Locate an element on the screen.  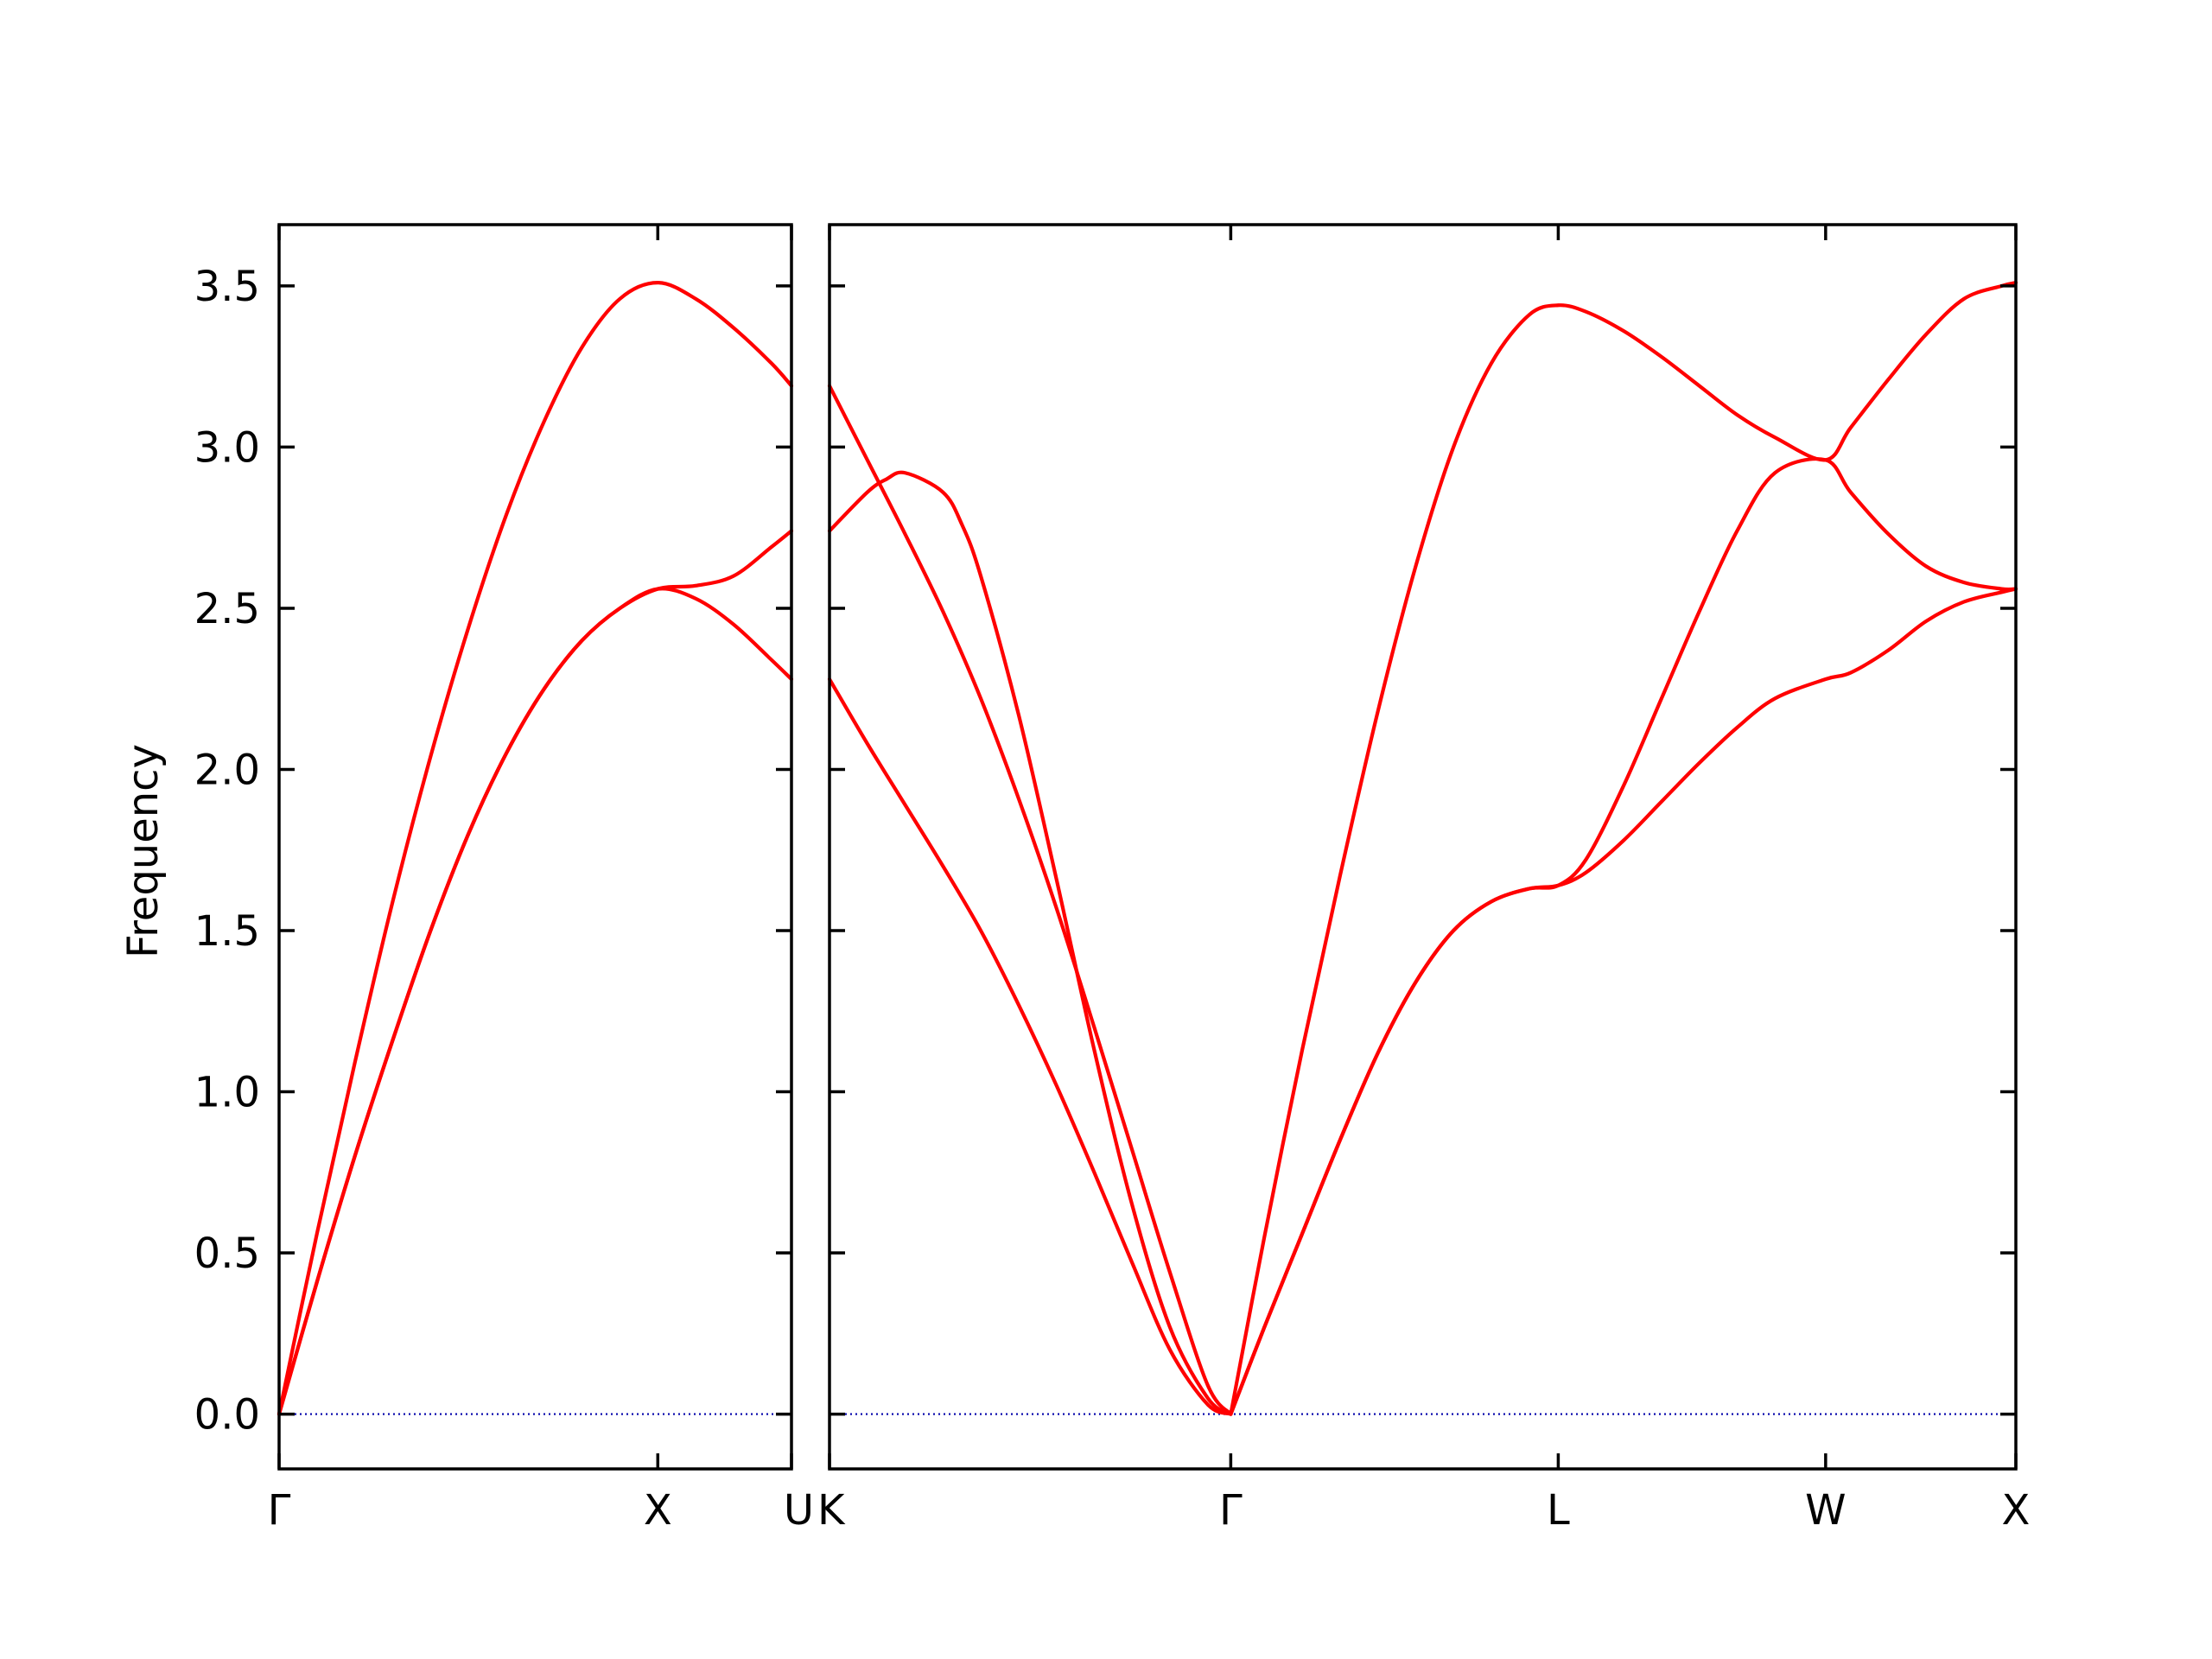
y-tick-label: 1.5 is located at coordinates (227, 932).